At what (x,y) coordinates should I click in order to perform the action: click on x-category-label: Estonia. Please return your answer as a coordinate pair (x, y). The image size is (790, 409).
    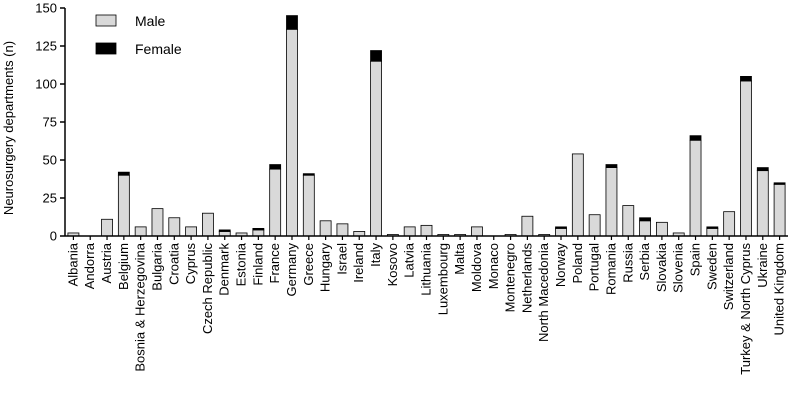
    Looking at the image, I should click on (241, 264).